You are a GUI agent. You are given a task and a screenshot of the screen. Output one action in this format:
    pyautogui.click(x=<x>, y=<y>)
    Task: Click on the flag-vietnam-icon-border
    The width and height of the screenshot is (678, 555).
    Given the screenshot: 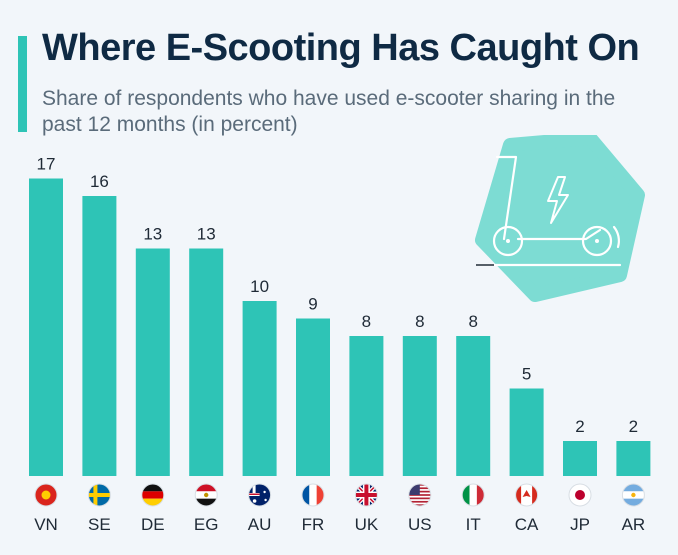 What is the action you would take?
    pyautogui.click(x=46, y=495)
    